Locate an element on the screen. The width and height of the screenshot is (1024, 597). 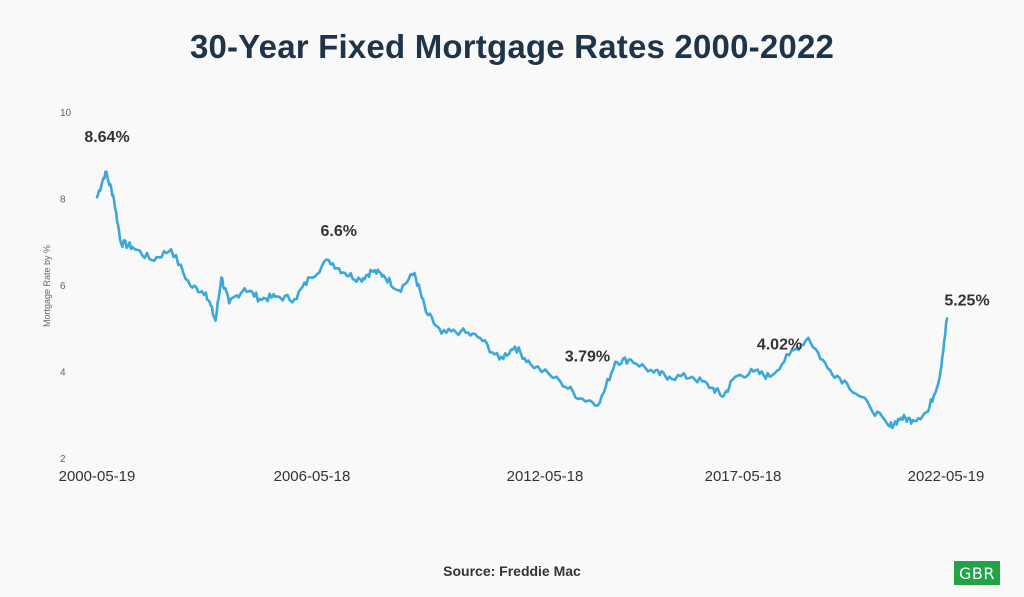
y-tick-label: 8 is located at coordinates (63, 200).